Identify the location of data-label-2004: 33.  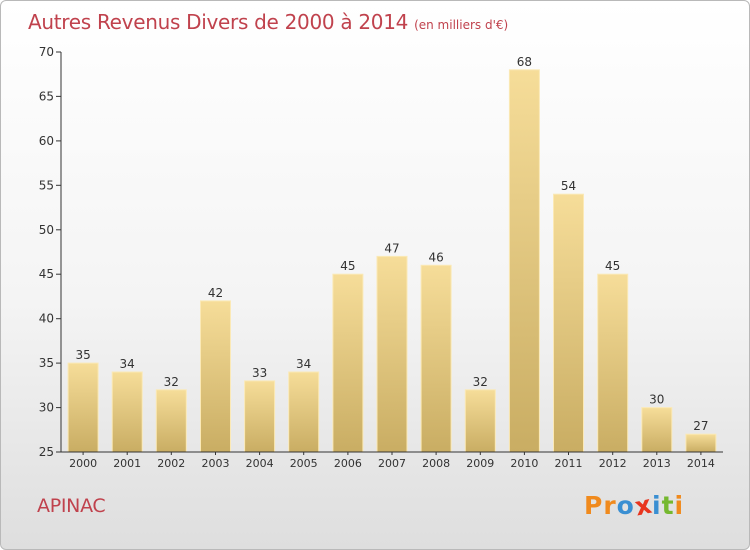
(259, 373).